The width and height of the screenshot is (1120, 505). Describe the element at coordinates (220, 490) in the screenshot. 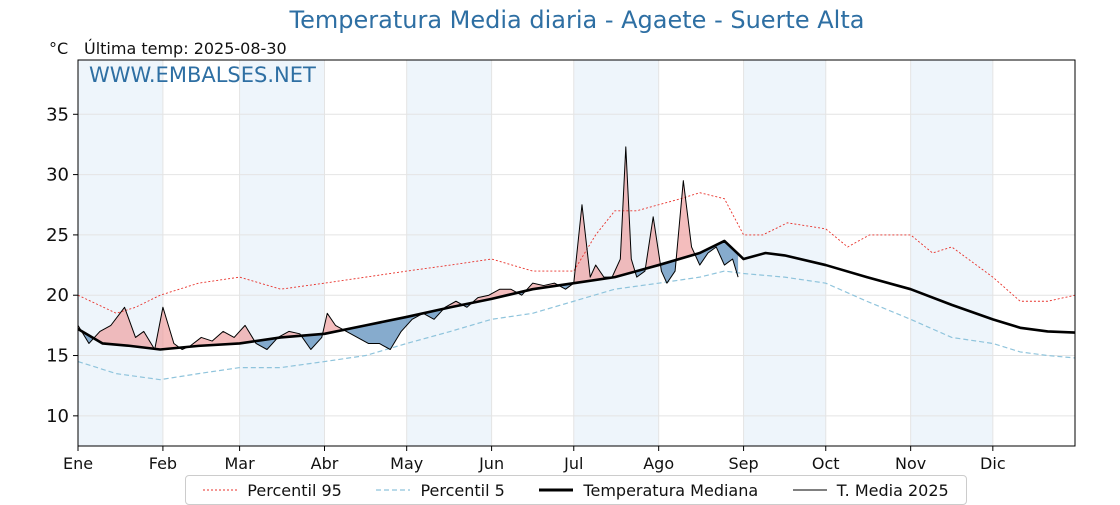

I see `legend-swatch-p95` at that location.